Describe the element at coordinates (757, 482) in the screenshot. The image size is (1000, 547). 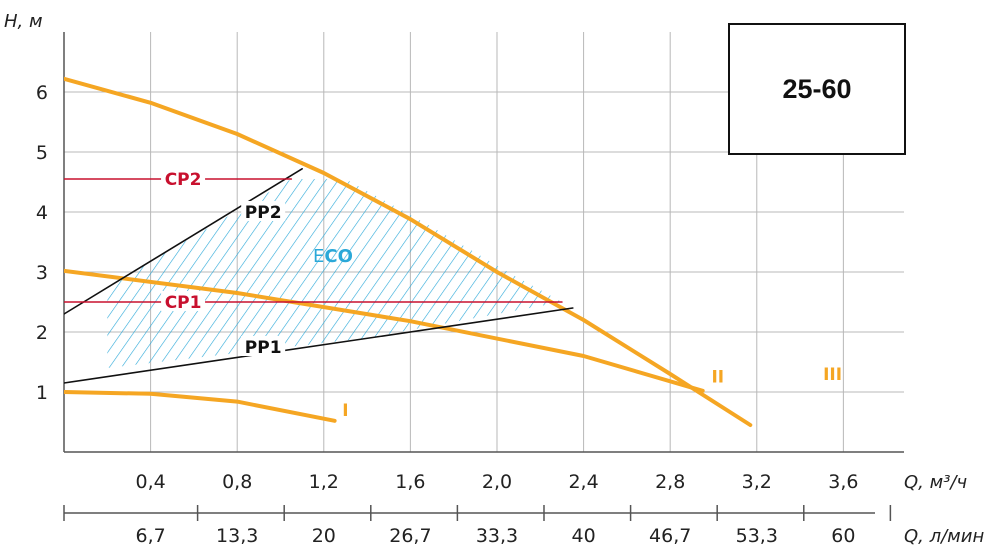
I see `x-tick-label: 3,2` at that location.